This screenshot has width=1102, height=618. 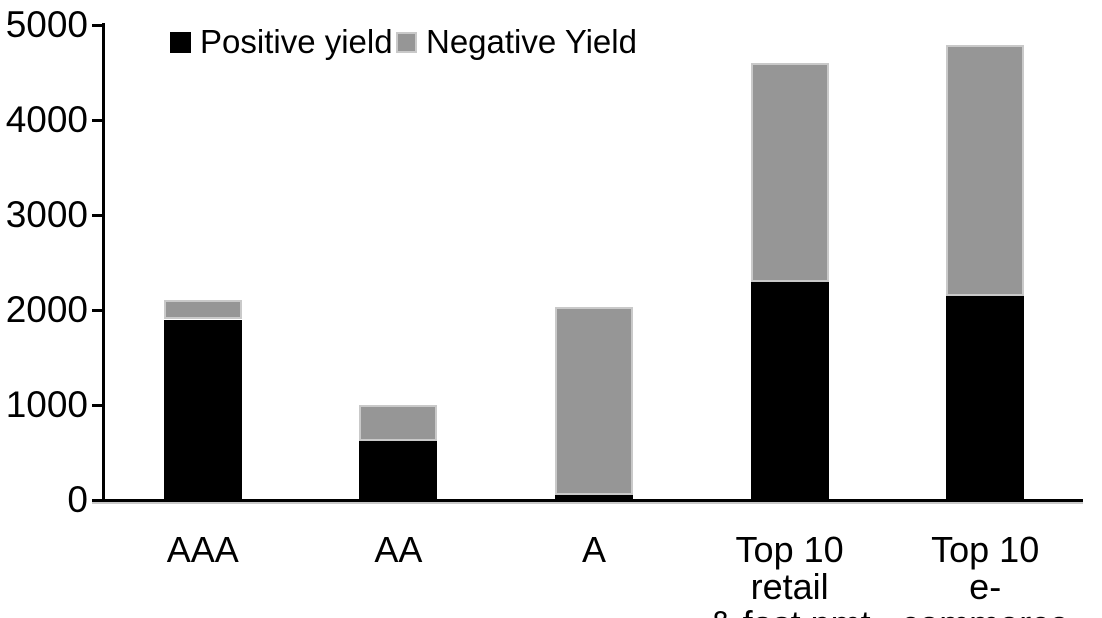 What do you see at coordinates (46, 214) in the screenshot?
I see `y-axis-label-3000: 3000` at bounding box center [46, 214].